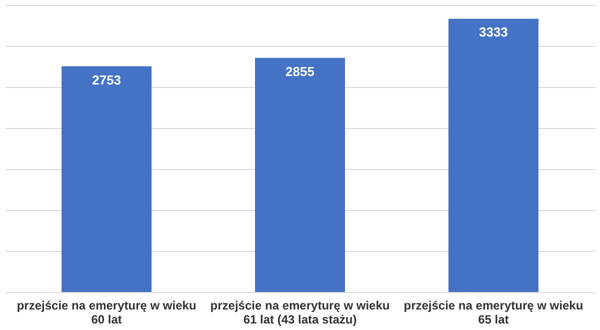 This screenshot has height=330, width=600. I want to click on data-label: 3333, so click(493, 32).